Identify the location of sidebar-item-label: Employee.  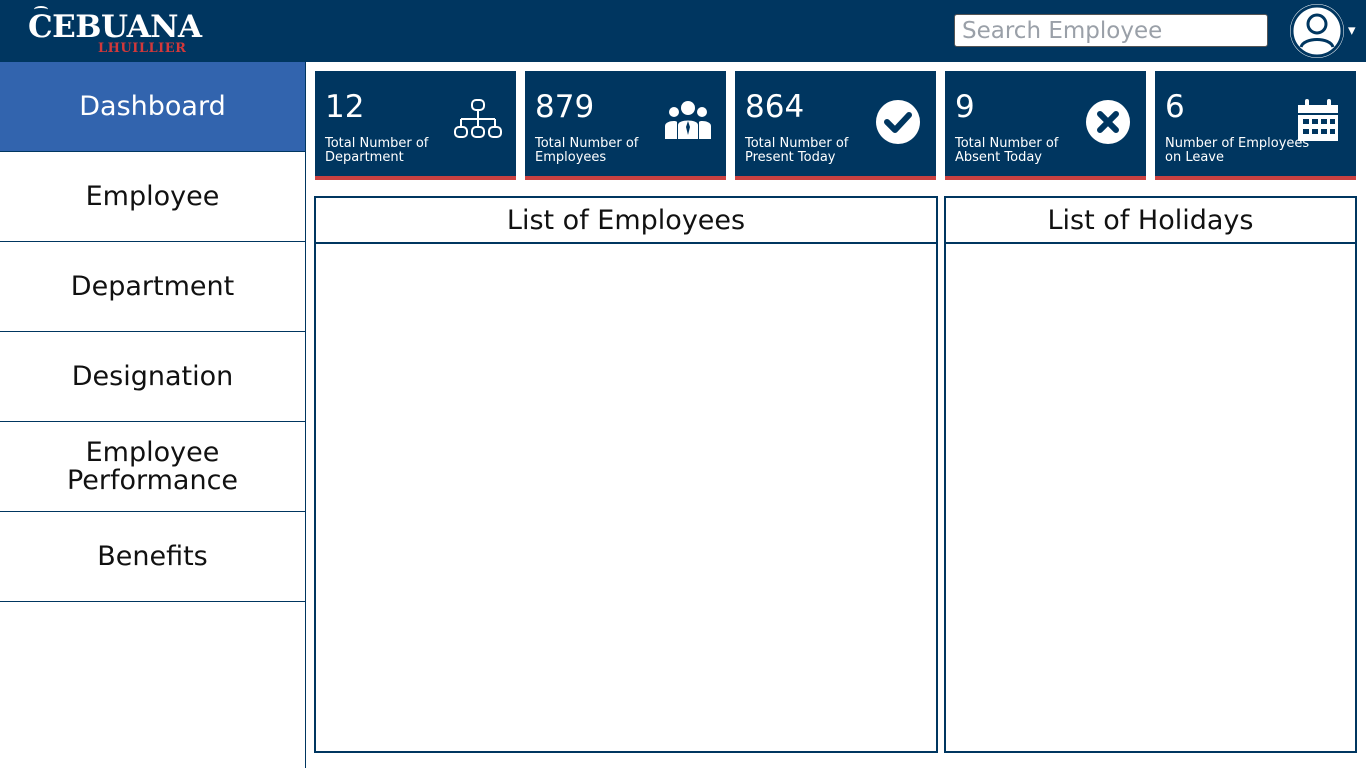
(152, 196).